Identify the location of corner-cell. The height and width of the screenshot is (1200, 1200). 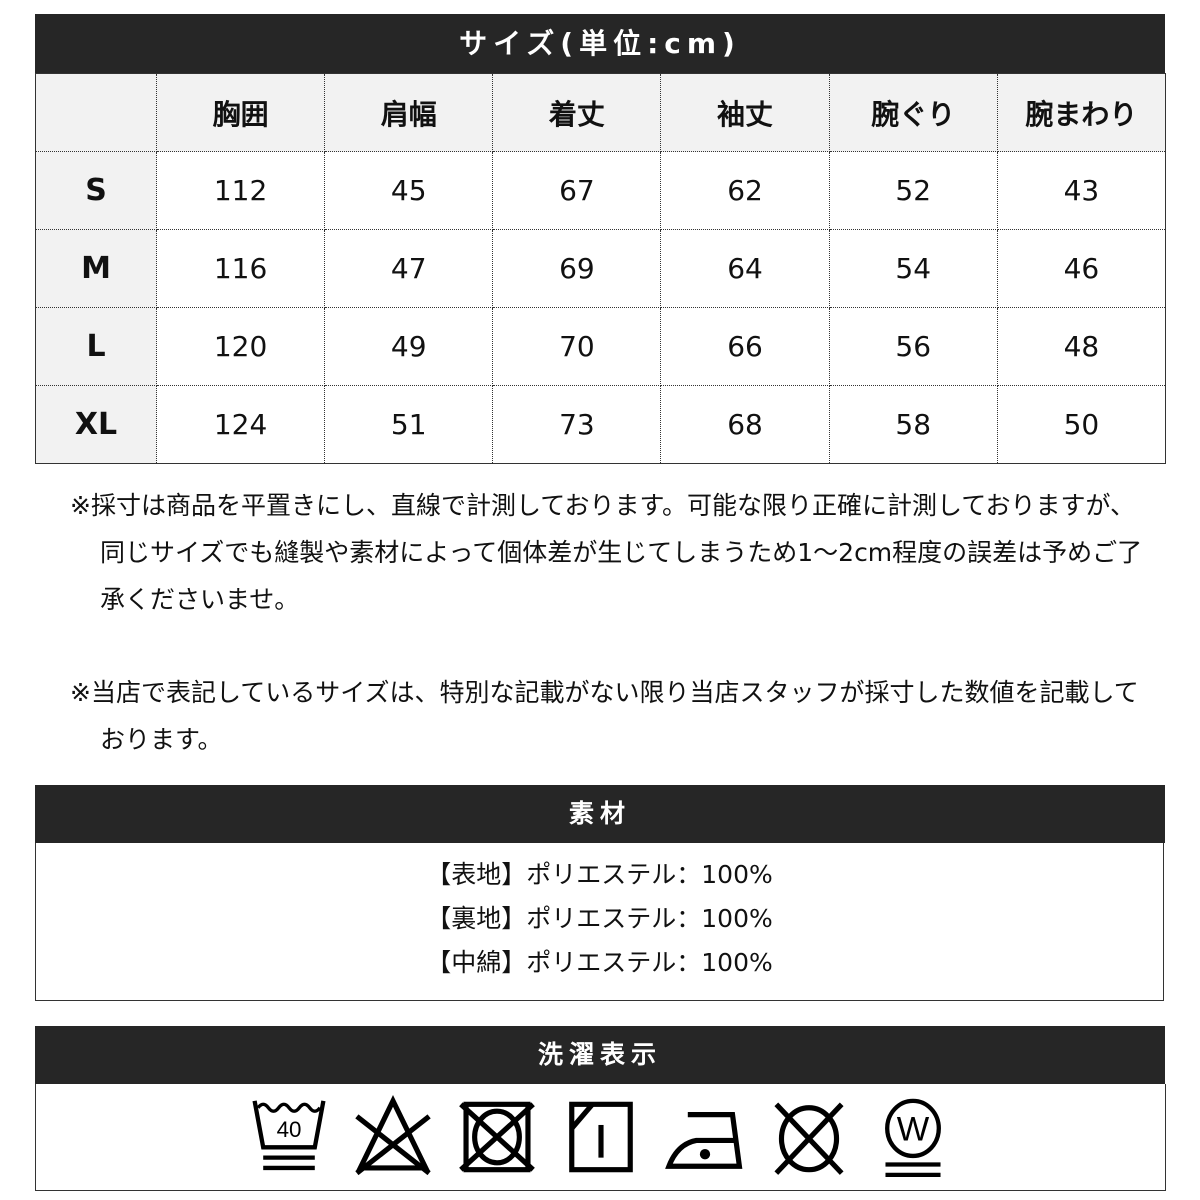
(96, 112).